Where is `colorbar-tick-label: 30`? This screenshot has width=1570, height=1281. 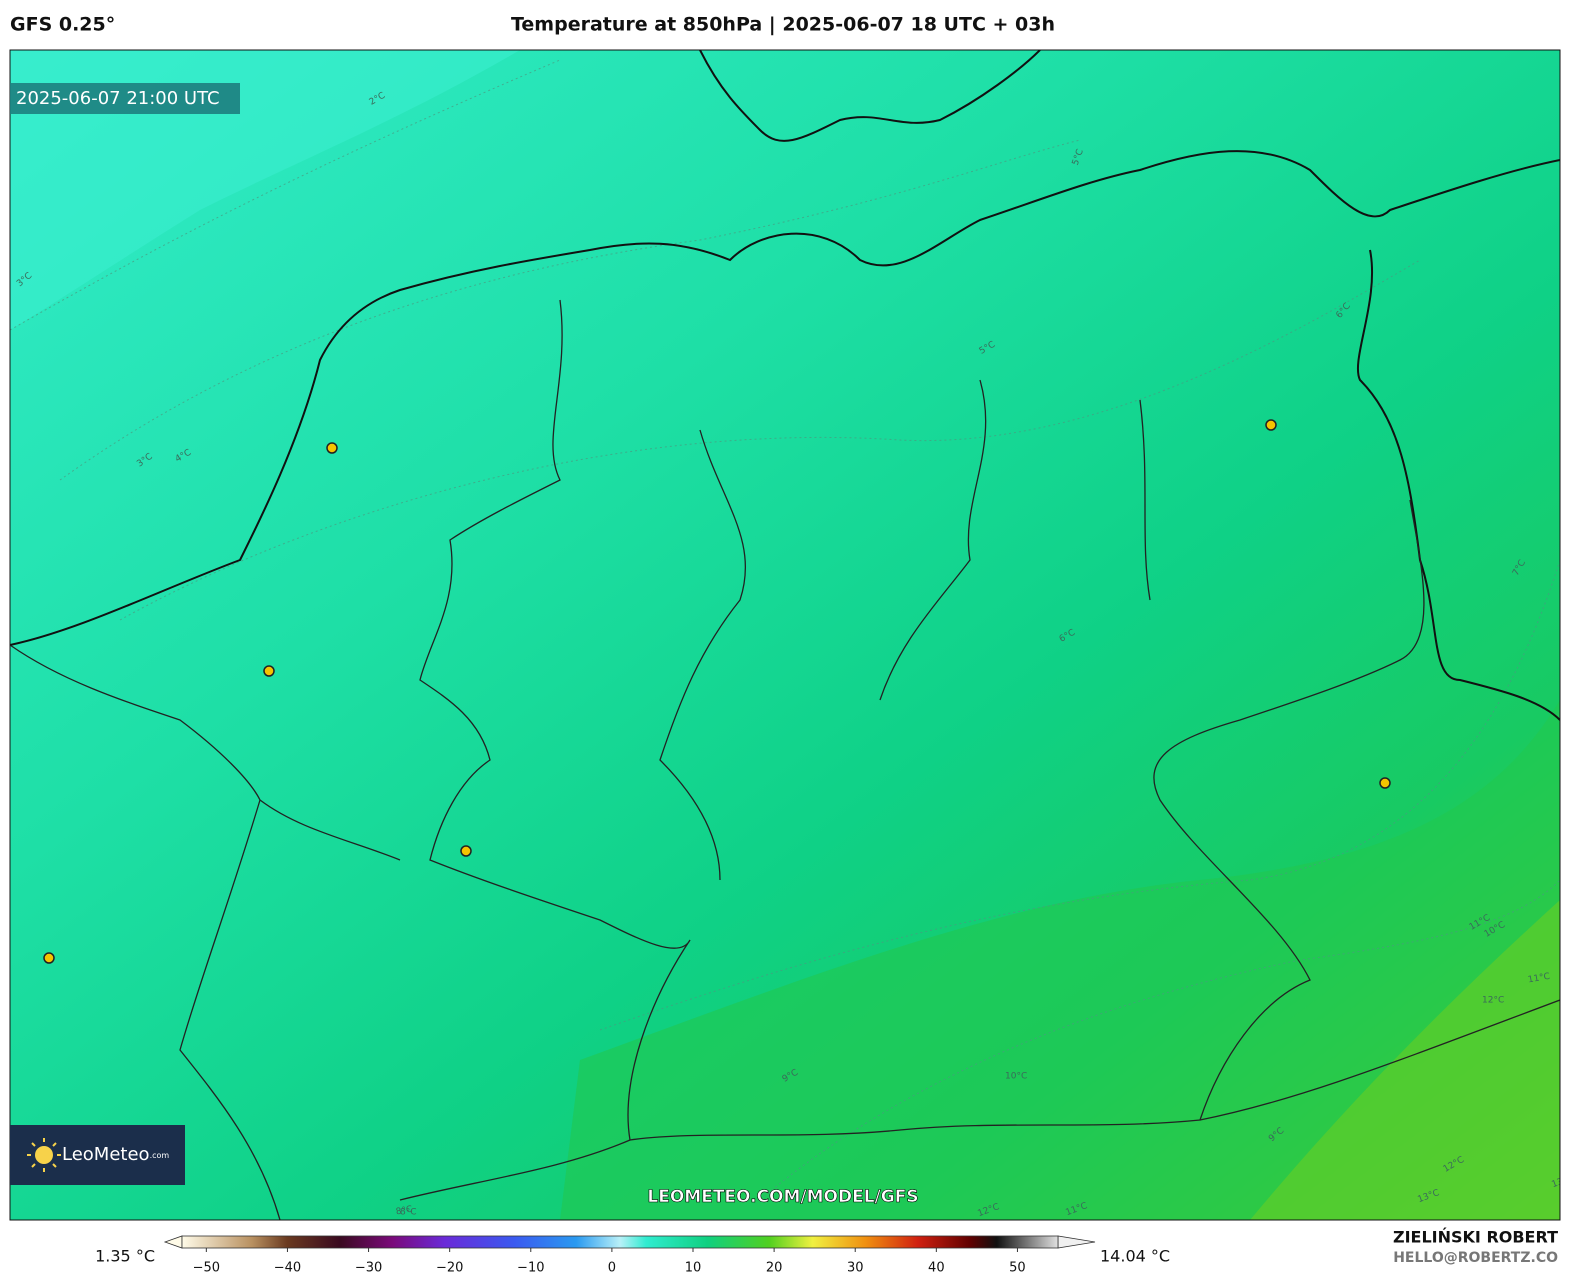 colorbar-tick-label: 30 is located at coordinates (855, 1268).